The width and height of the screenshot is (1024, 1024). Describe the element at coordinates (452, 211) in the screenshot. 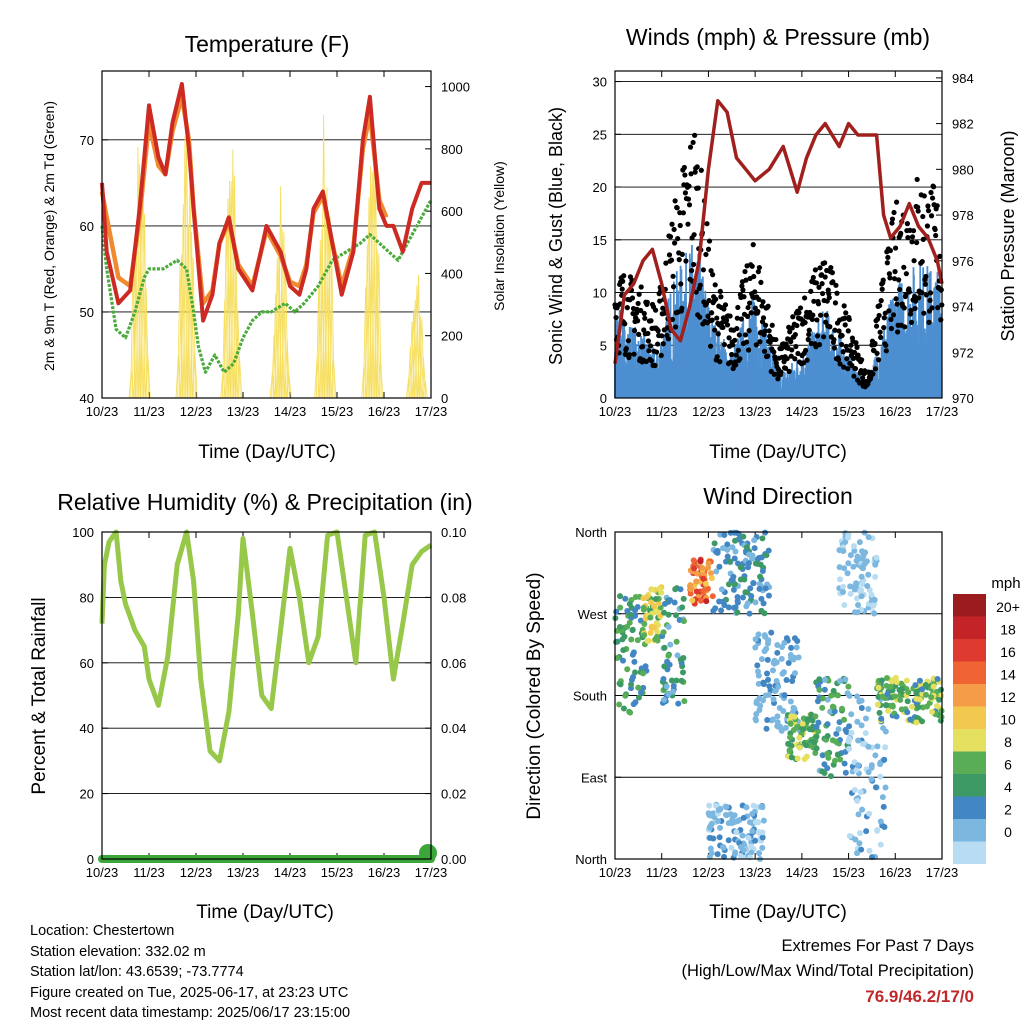

I see `temperature-y2tick-label: 600` at that location.